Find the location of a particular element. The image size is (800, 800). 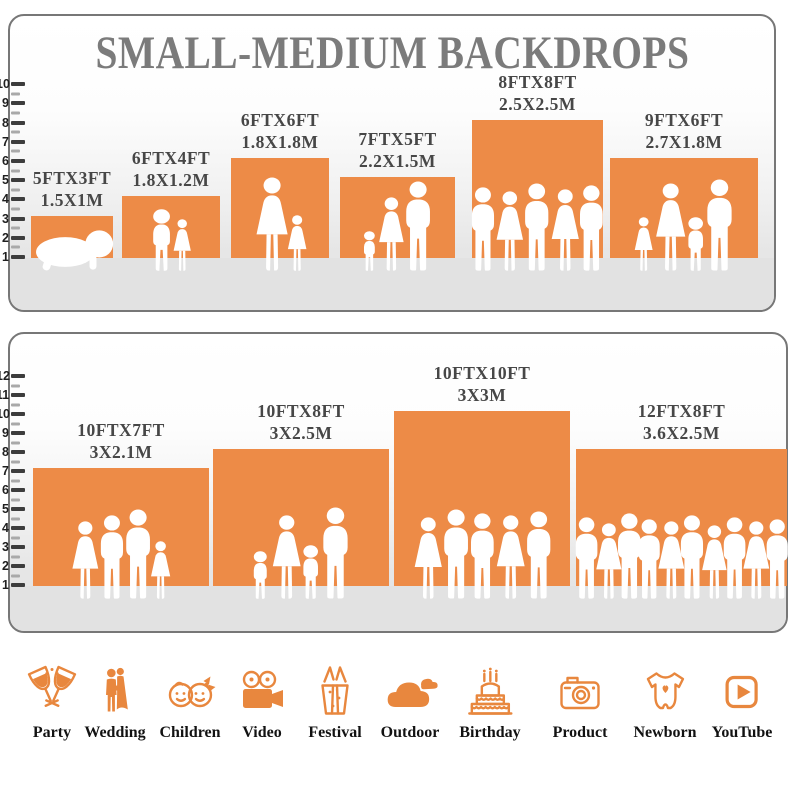

backdrop-size-label: 9FTX6FT 2.7X1.8M is located at coordinates (684, 131).